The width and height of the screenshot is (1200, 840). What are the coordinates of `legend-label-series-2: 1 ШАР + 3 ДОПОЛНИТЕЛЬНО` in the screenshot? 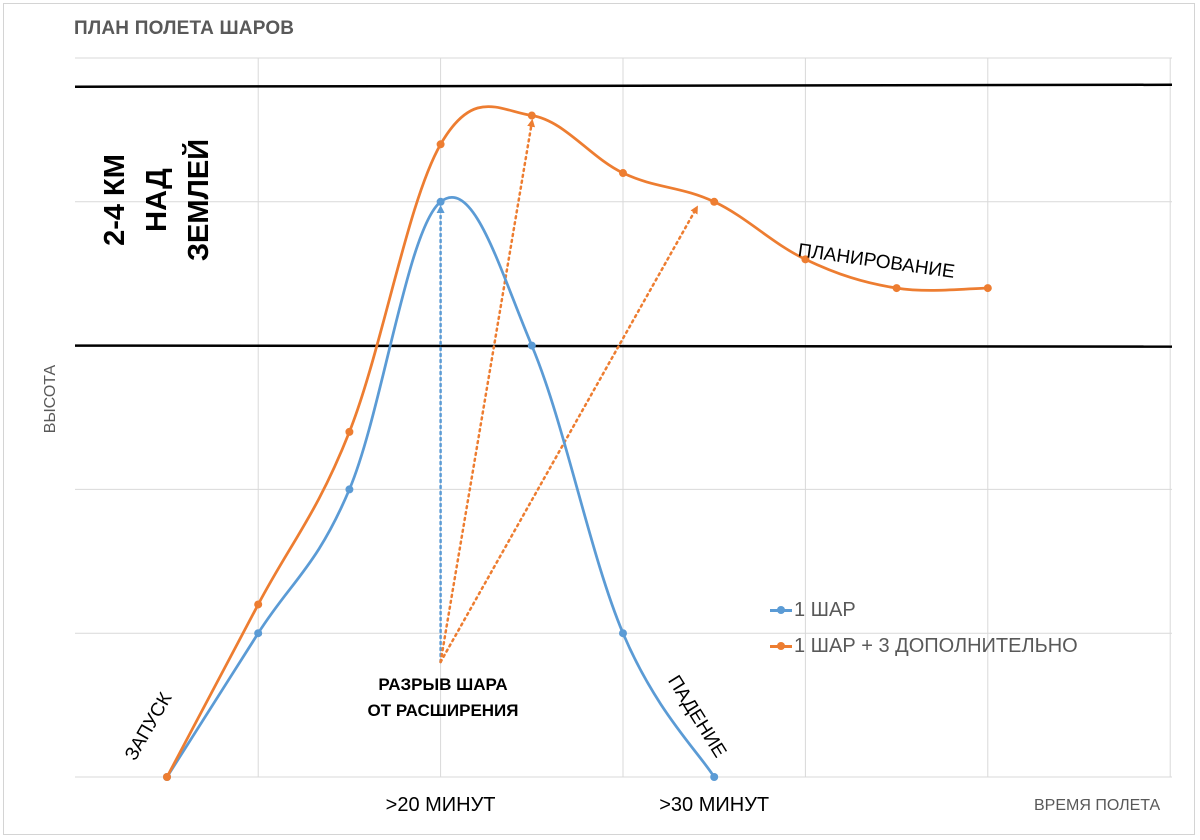 It's located at (936, 645).